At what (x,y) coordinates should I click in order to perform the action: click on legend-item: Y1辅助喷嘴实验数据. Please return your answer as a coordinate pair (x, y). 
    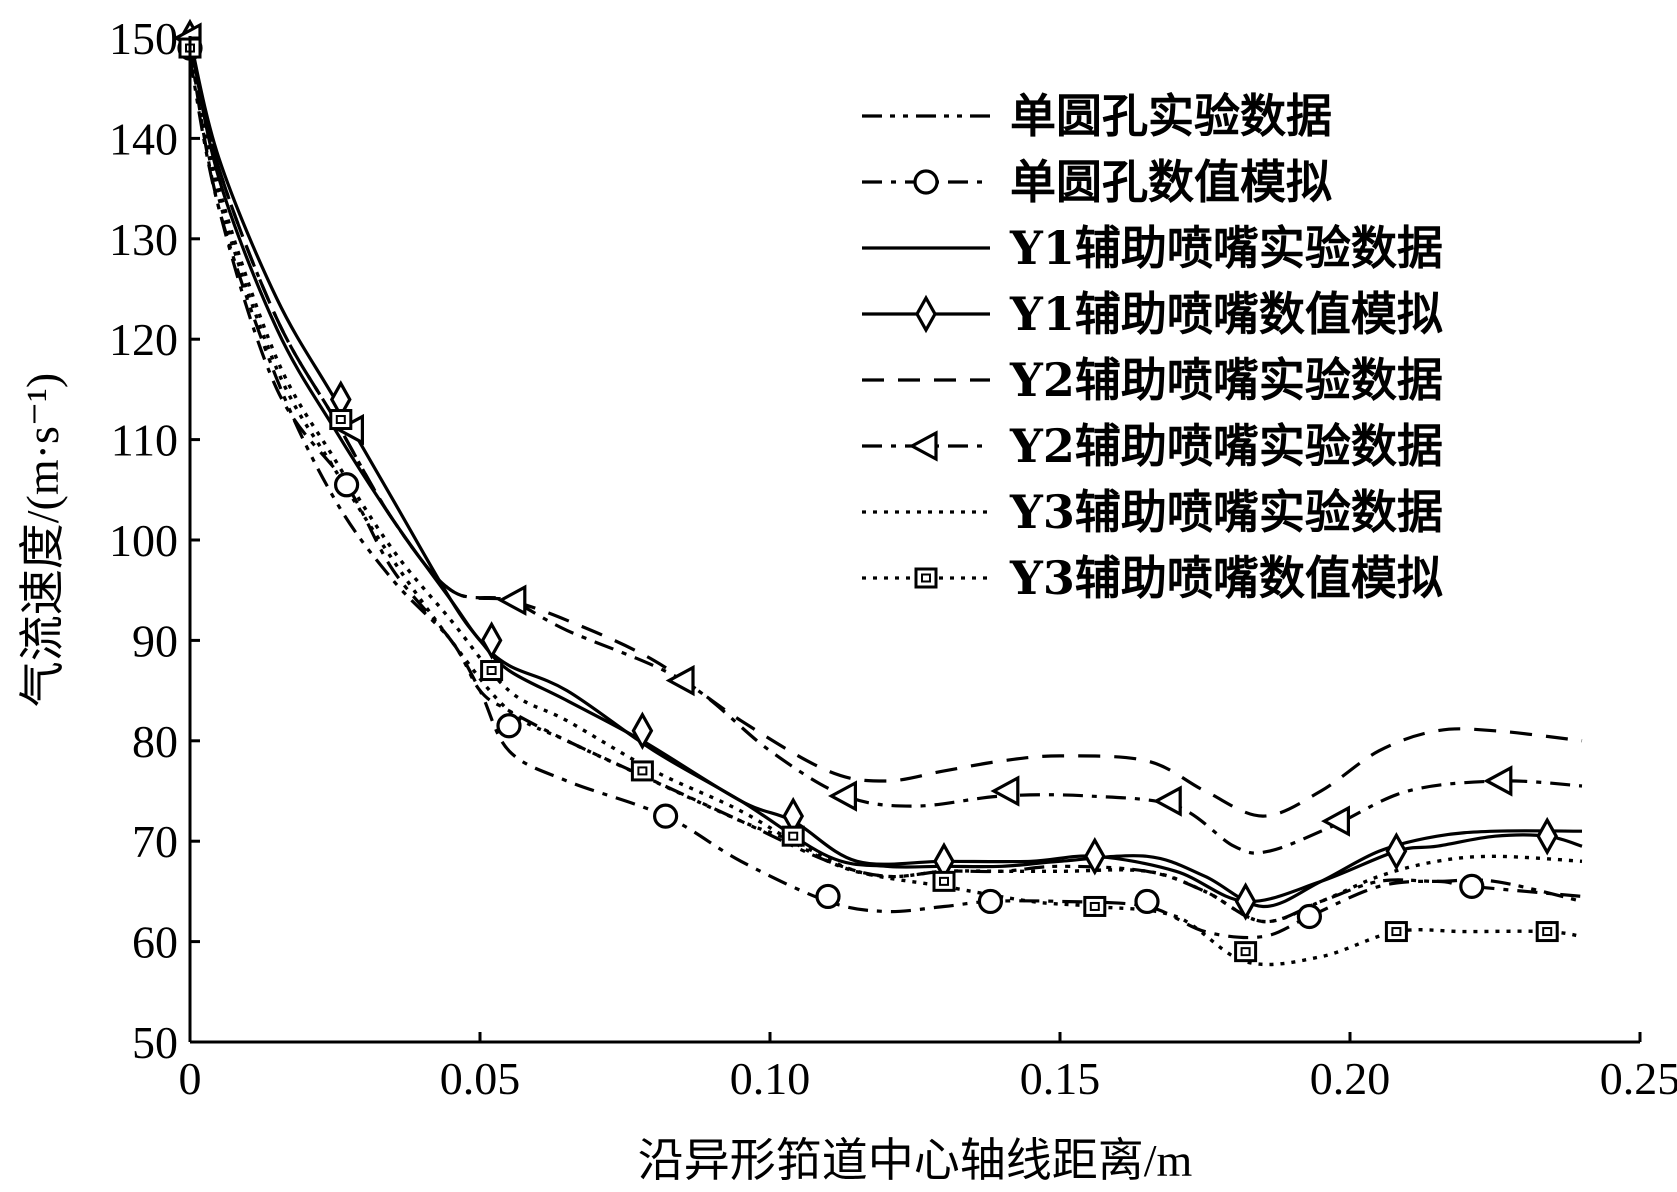
    Looking at the image, I should click on (1152, 248).